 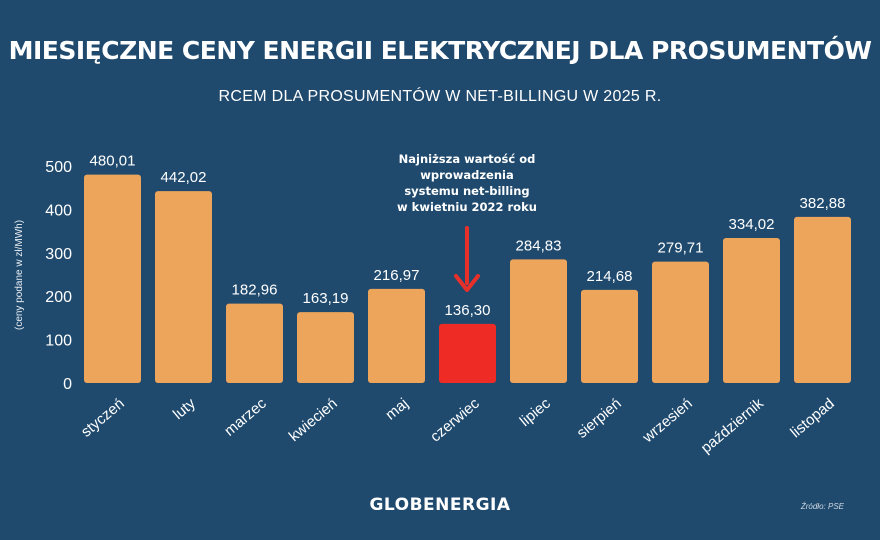 What do you see at coordinates (397, 275) in the screenshot?
I see `data-label: 216,97` at bounding box center [397, 275].